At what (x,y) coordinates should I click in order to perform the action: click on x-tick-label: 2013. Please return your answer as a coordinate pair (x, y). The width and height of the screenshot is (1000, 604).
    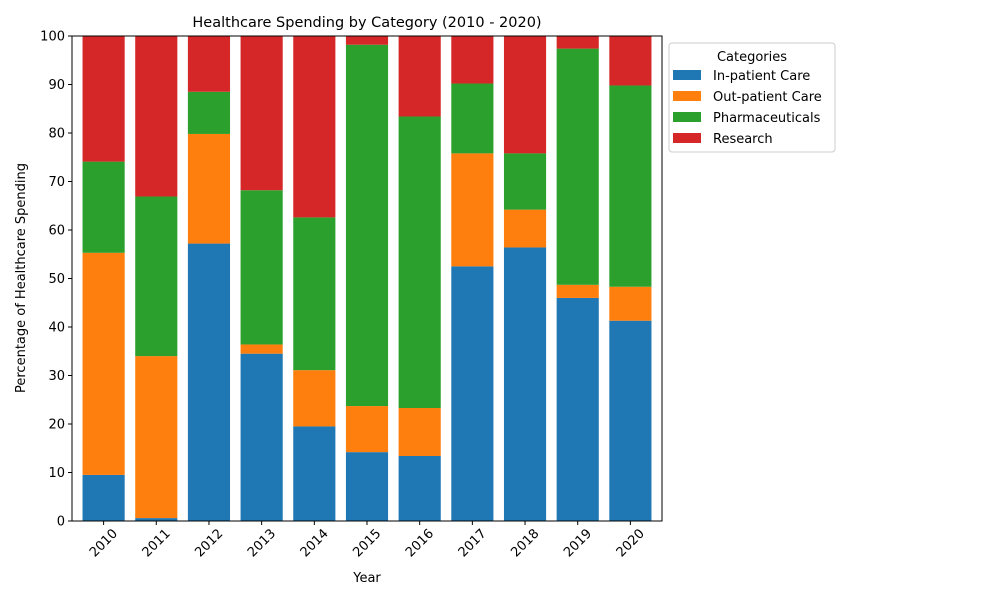
    Looking at the image, I should click on (262, 543).